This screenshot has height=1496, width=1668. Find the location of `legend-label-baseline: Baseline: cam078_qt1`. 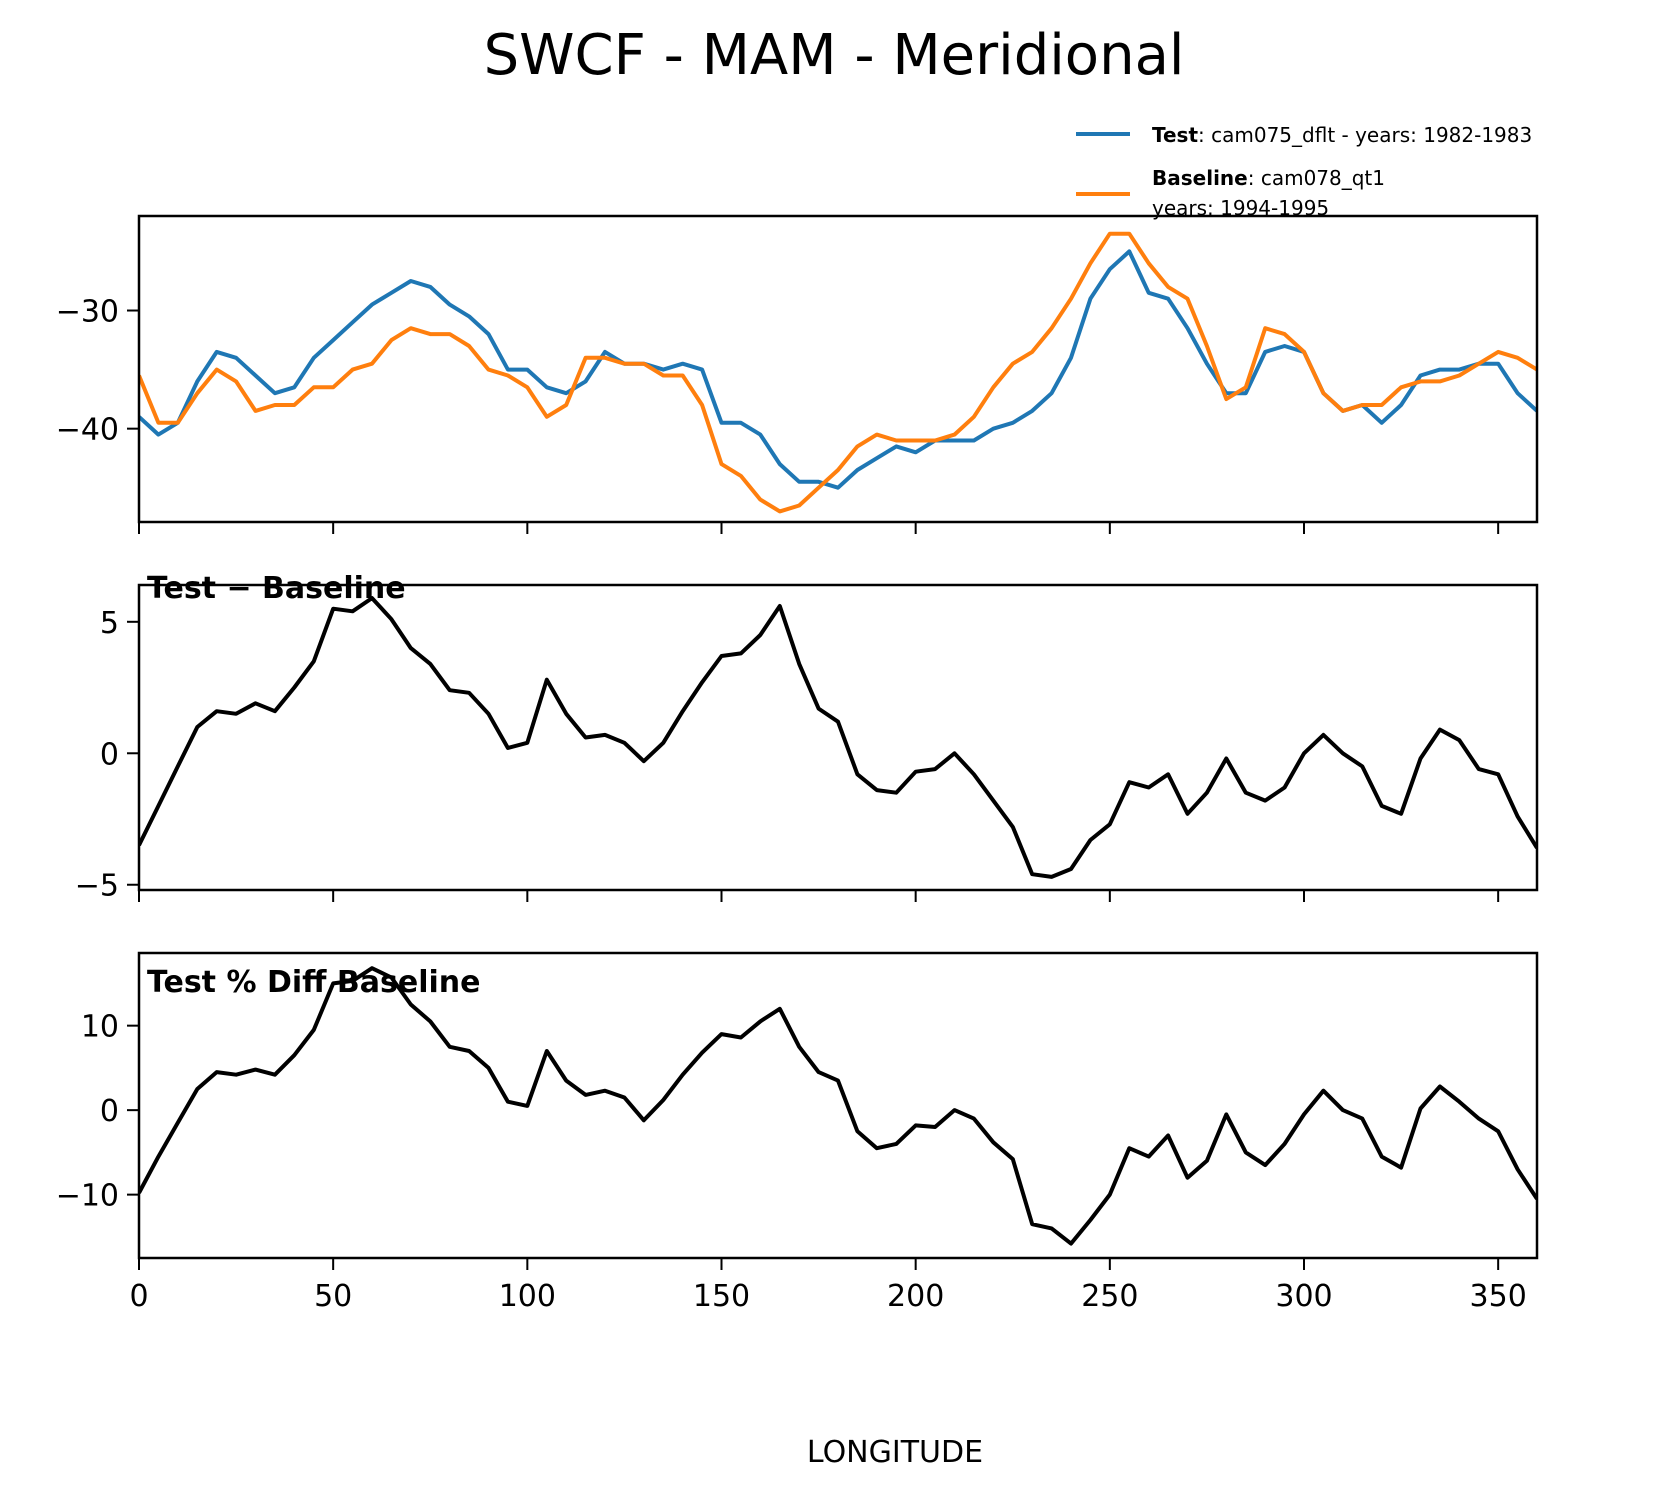

legend-label-baseline: Baseline: cam078_qt1 is located at coordinates (1268, 178).